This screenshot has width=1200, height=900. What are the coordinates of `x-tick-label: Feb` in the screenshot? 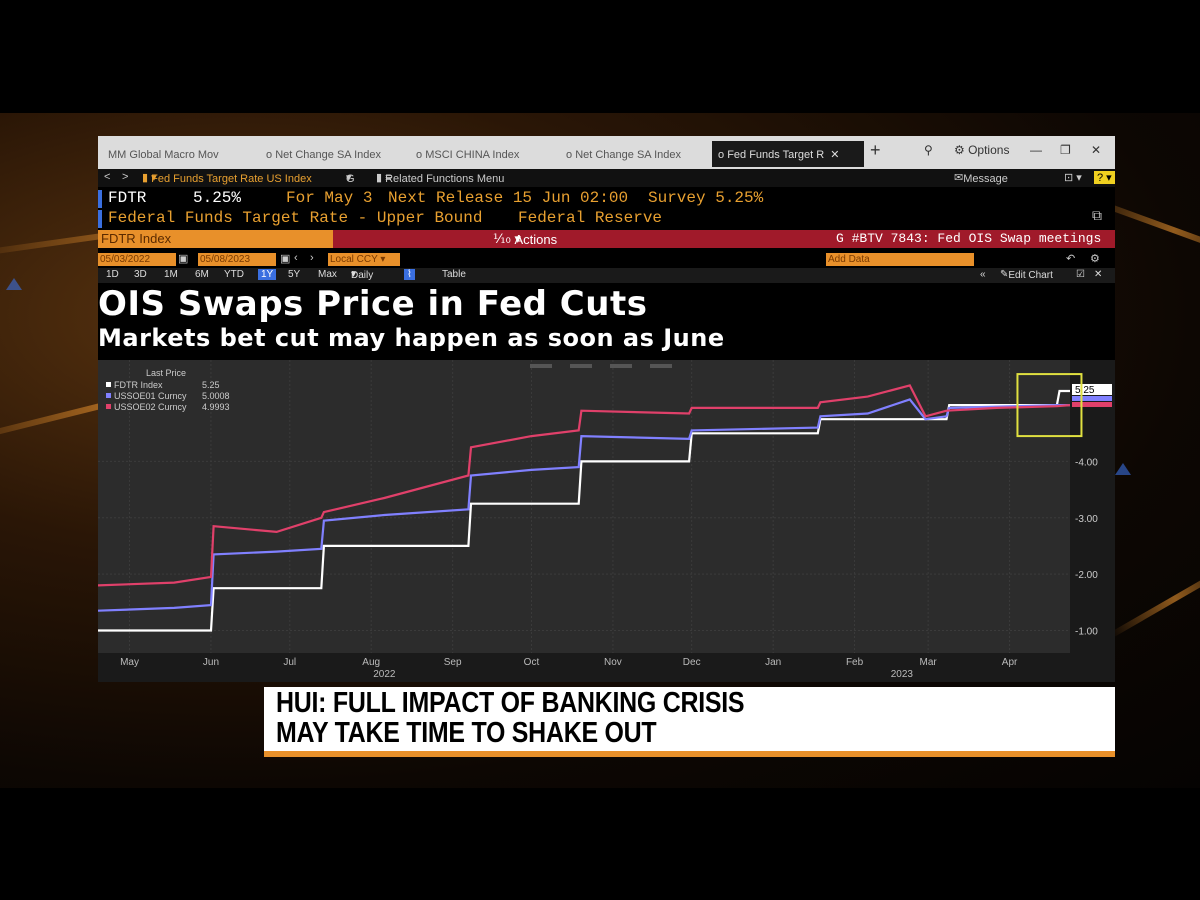 It's located at (855, 662).